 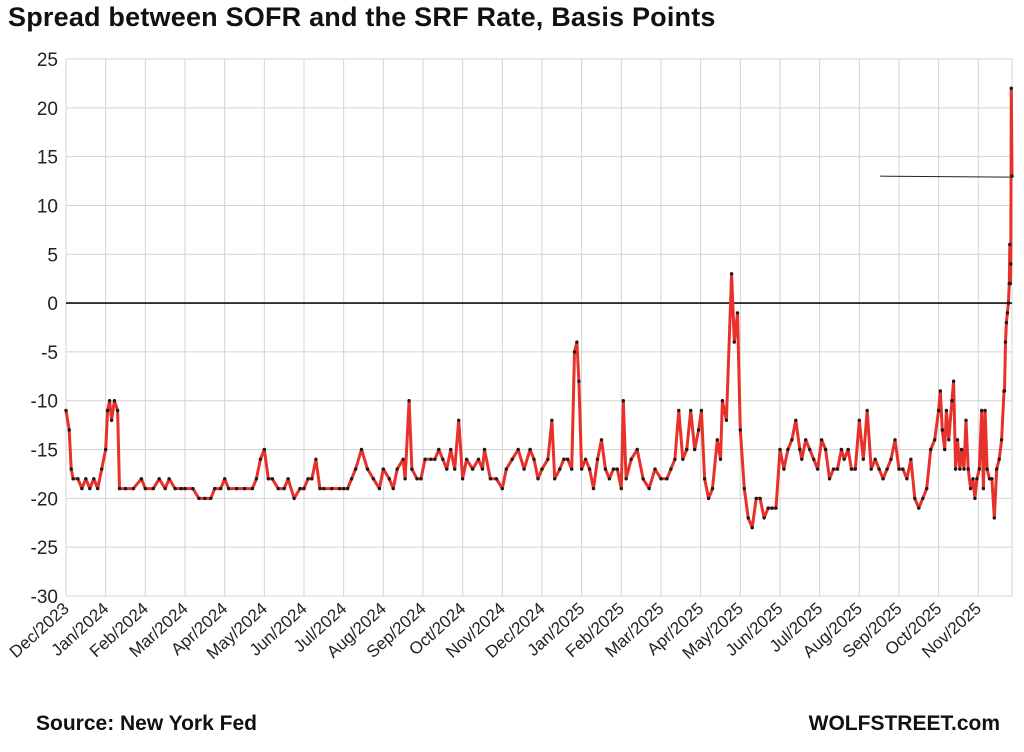 I want to click on y-tick-label: -25, so click(x=44, y=548).